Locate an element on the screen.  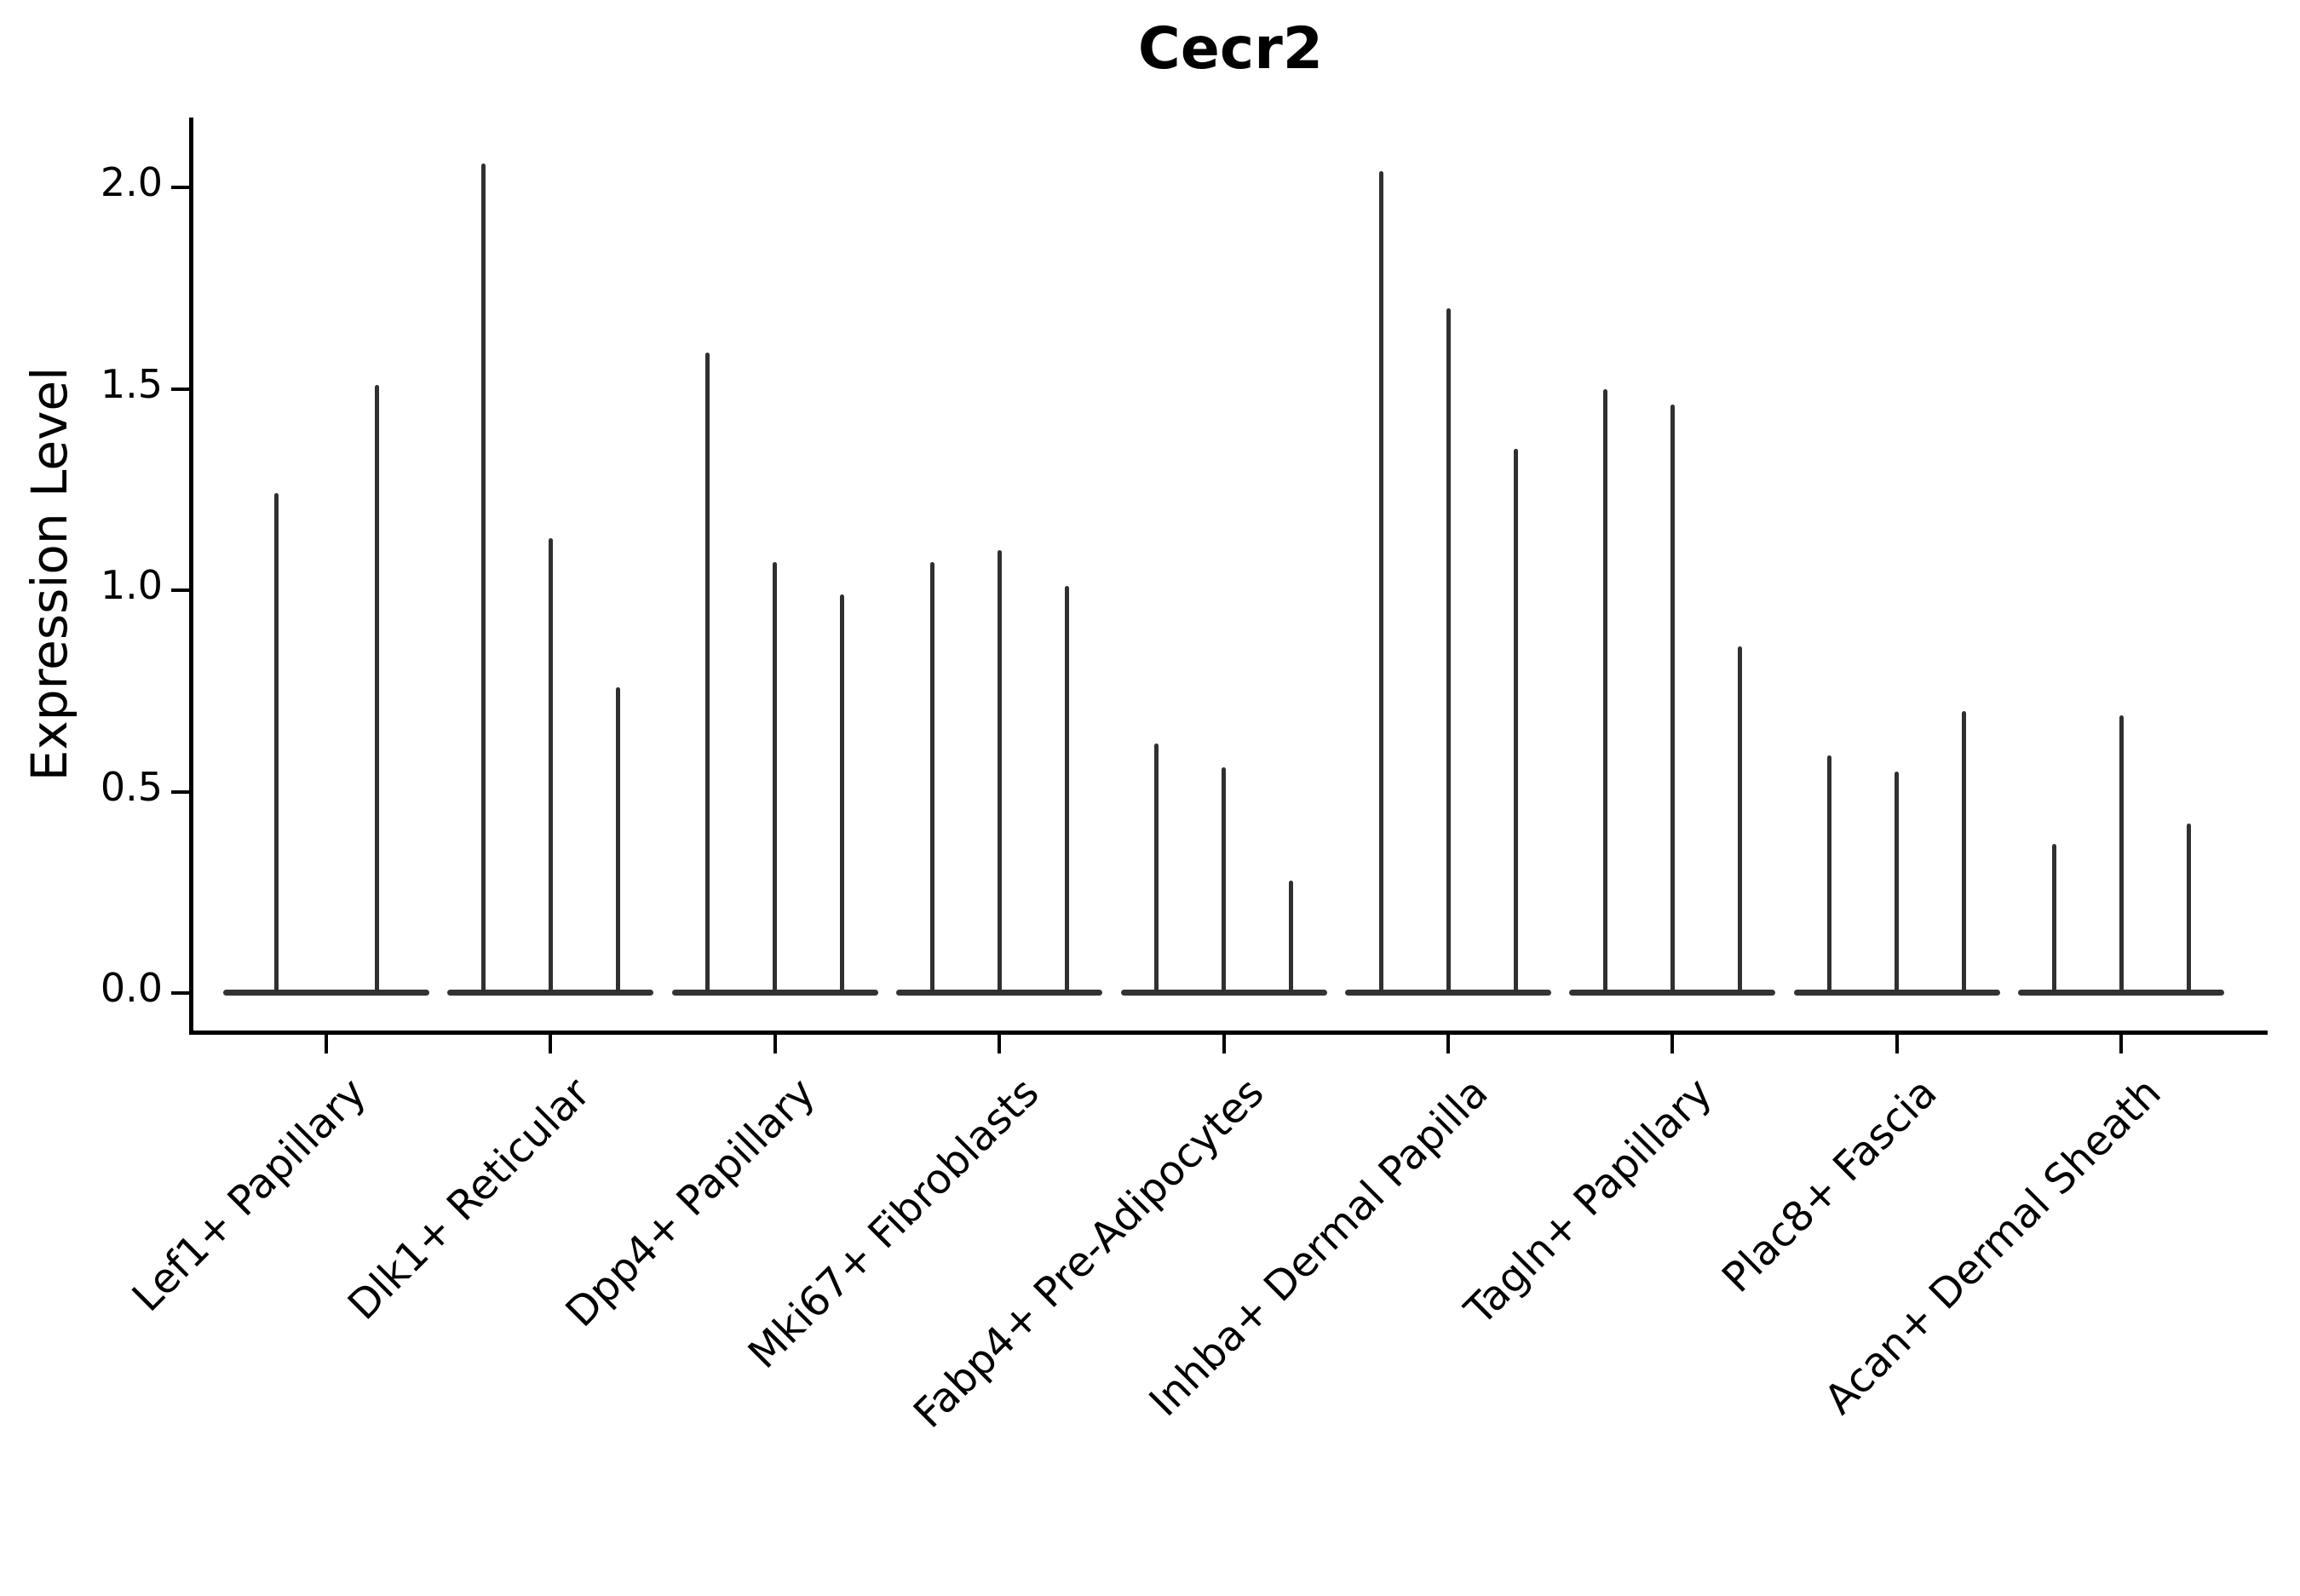
x-tick-label: Tagln+ Papillary is located at coordinates (1589, 1202).